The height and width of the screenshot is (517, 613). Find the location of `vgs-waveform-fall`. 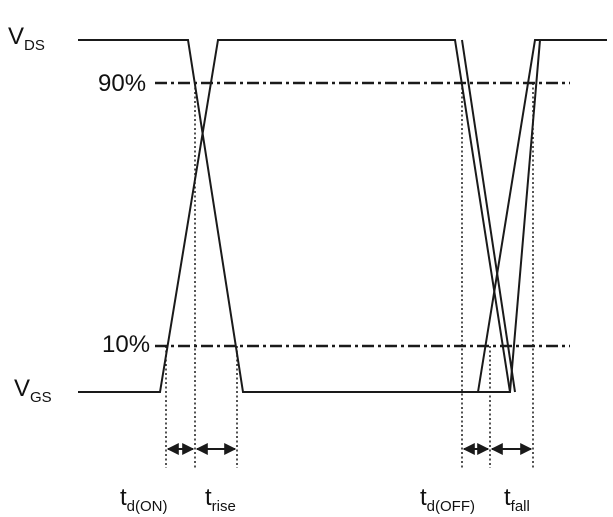

vgs-waveform-fall is located at coordinates (542, 216).